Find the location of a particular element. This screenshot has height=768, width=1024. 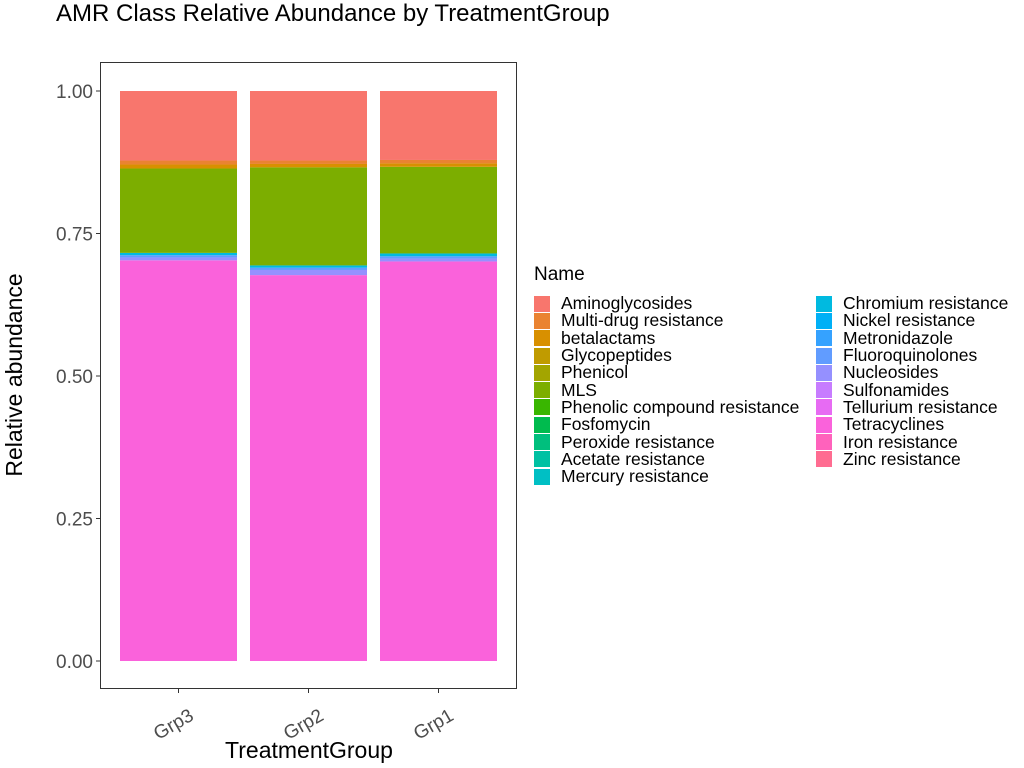

bar-segment-grp1-tetracyclines is located at coordinates (438, 461).